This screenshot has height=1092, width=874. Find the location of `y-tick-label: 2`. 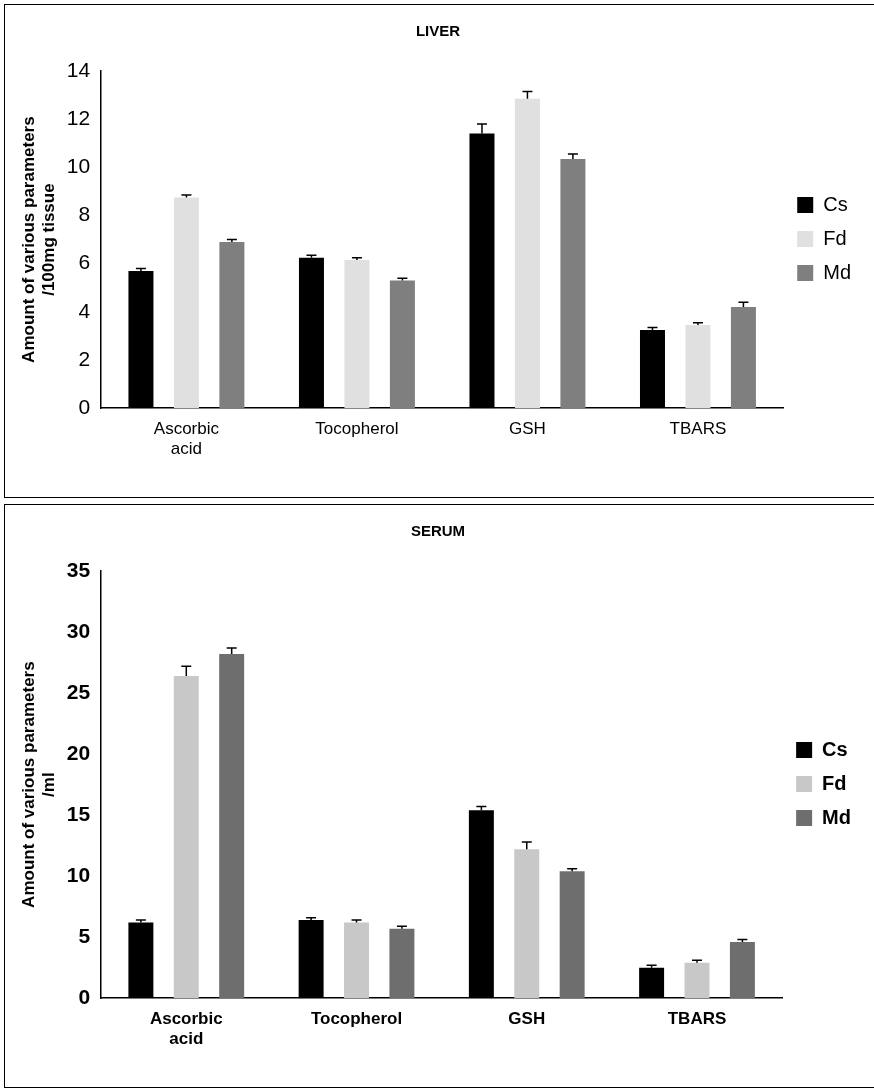

y-tick-label: 2 is located at coordinates (84, 358).